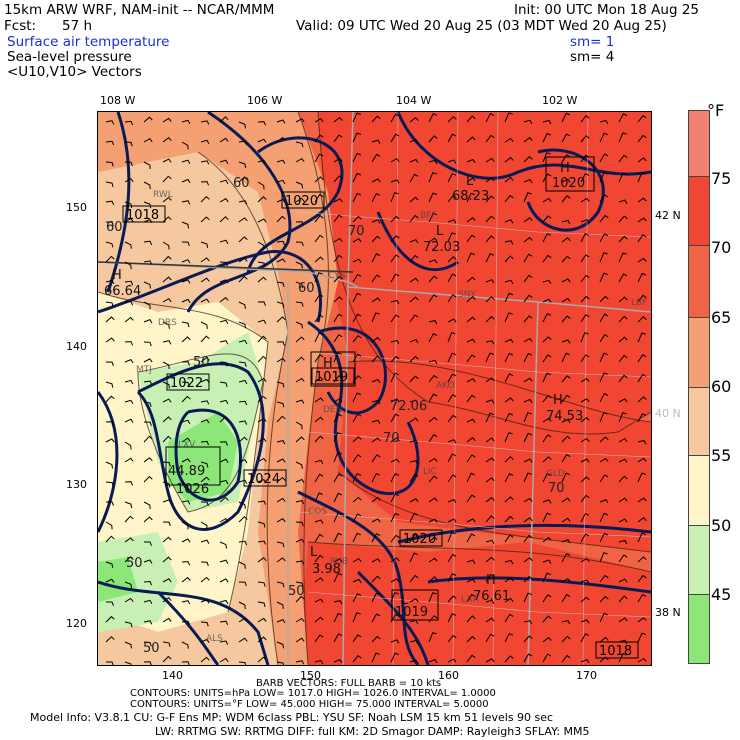  What do you see at coordinates (326, 569) in the screenshot?
I see `low-value: 3.98` at bounding box center [326, 569].